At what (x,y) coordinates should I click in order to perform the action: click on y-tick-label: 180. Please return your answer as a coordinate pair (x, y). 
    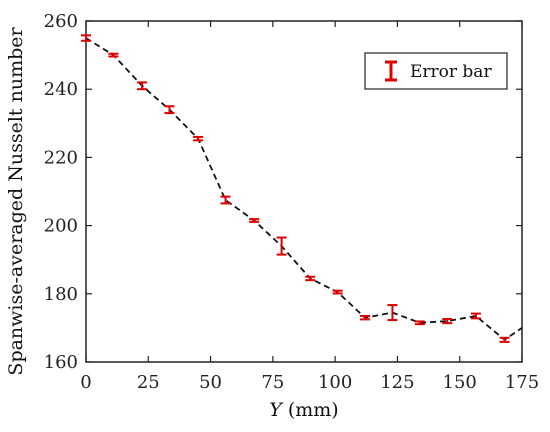
    Looking at the image, I should click on (61, 294).